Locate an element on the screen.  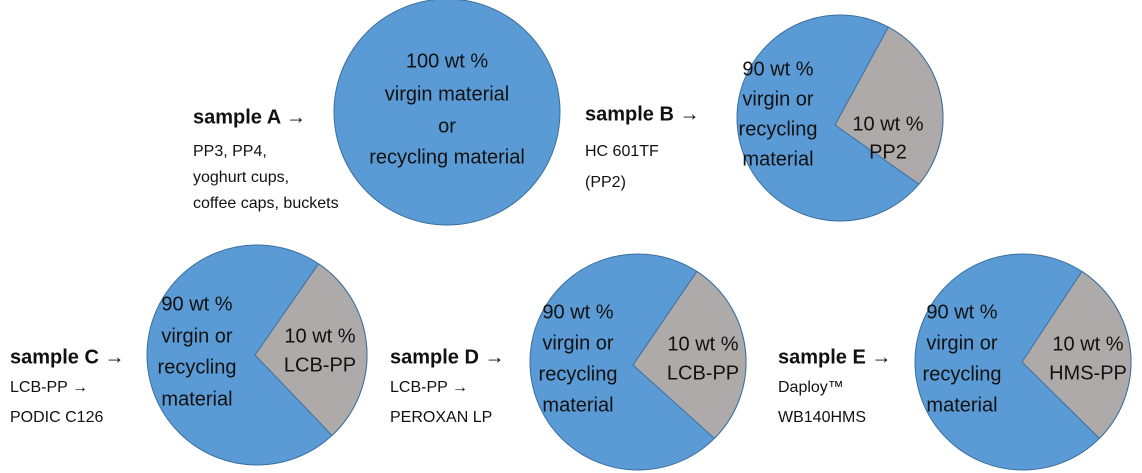
slice-text: HMS-PP is located at coordinates (1088, 373).